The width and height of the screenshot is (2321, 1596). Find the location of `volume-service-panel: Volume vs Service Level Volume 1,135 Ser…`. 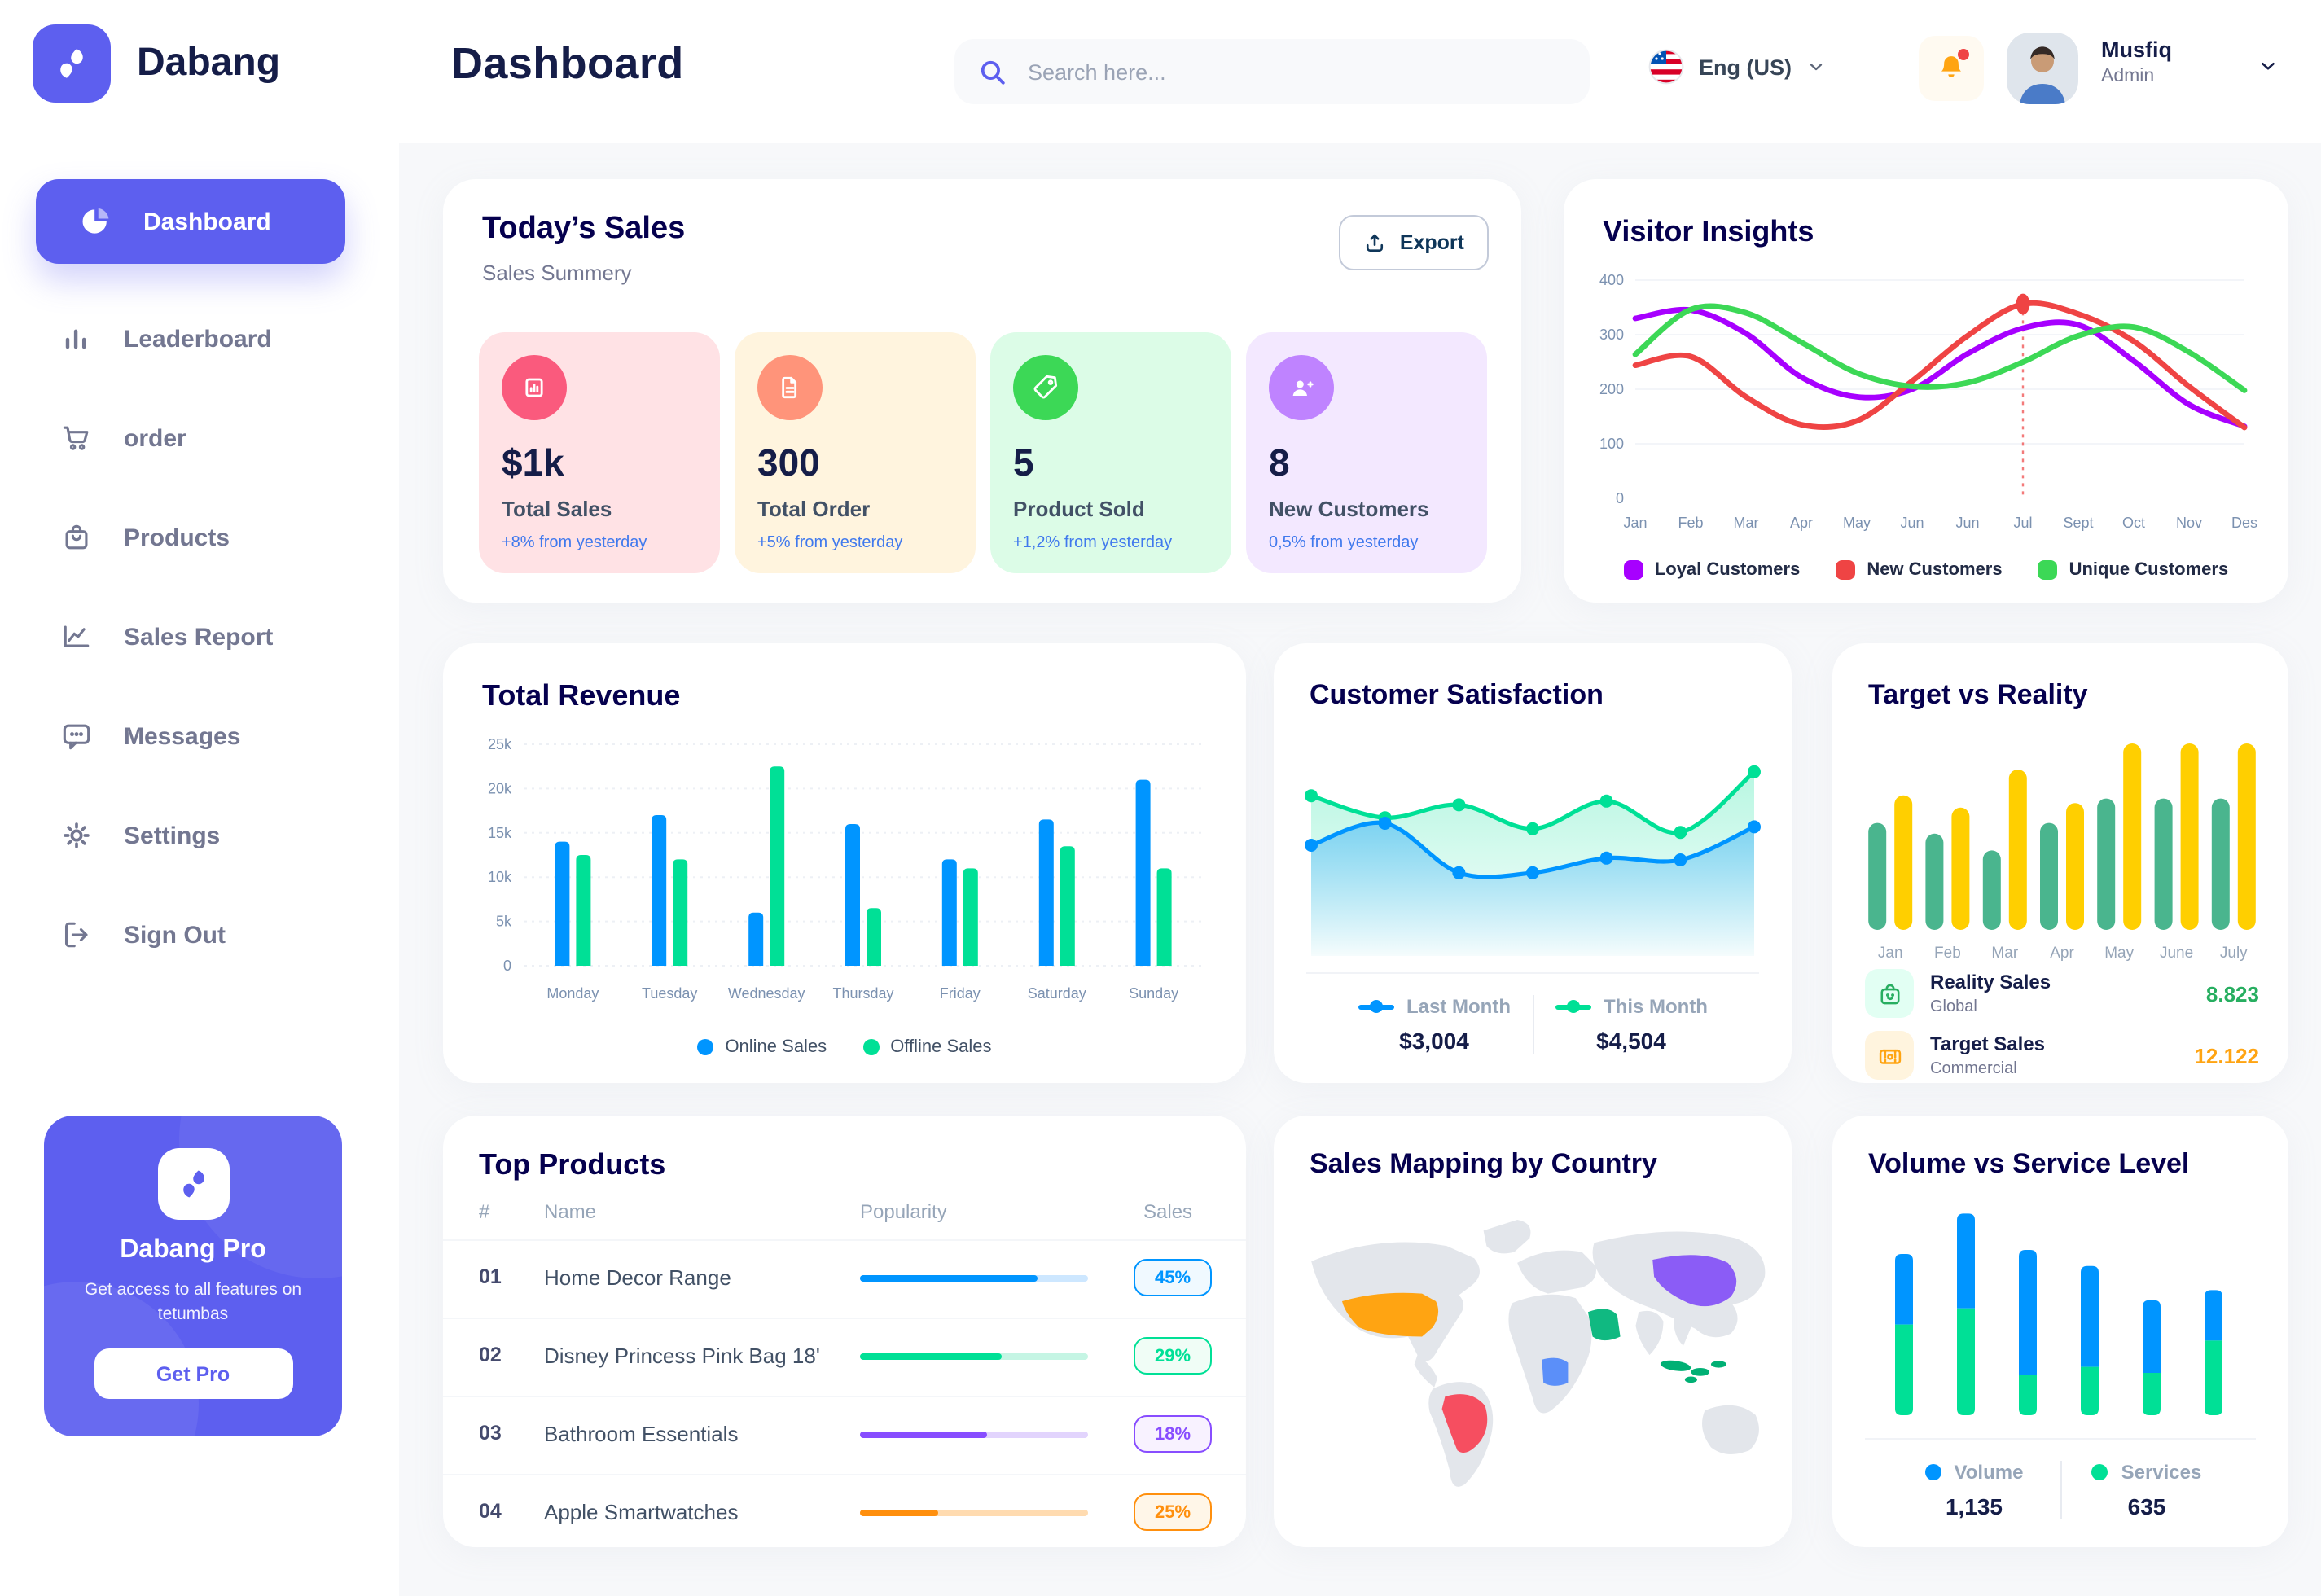

volume-service-panel: Volume vs Service Level Volume 1,135 Ser… is located at coordinates (2060, 1331).